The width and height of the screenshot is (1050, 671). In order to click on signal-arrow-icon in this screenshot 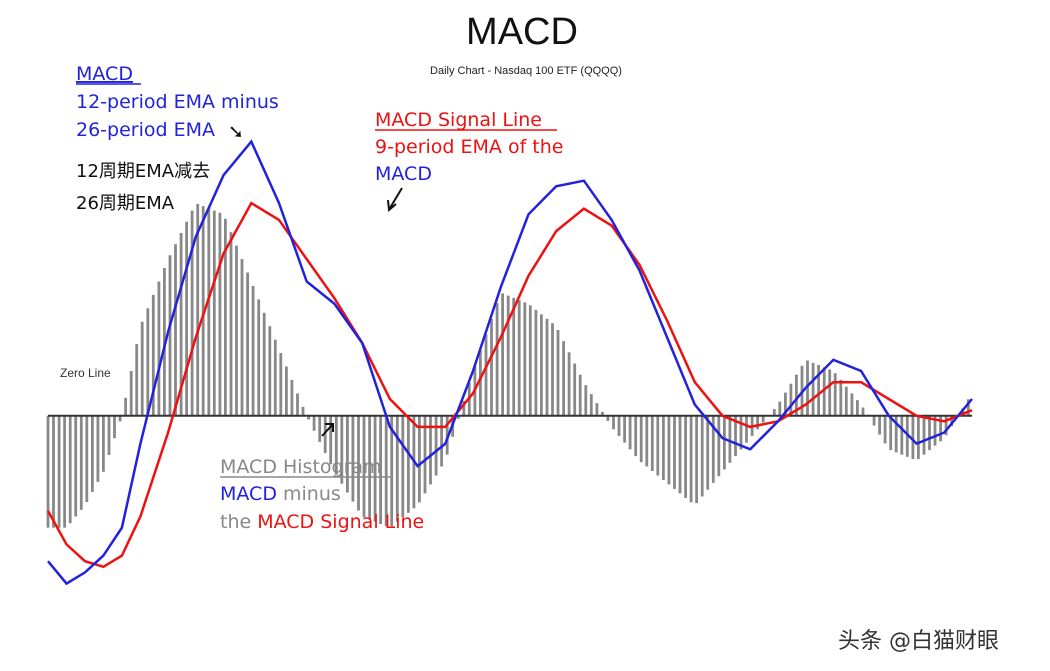, I will do `click(396, 198)`.